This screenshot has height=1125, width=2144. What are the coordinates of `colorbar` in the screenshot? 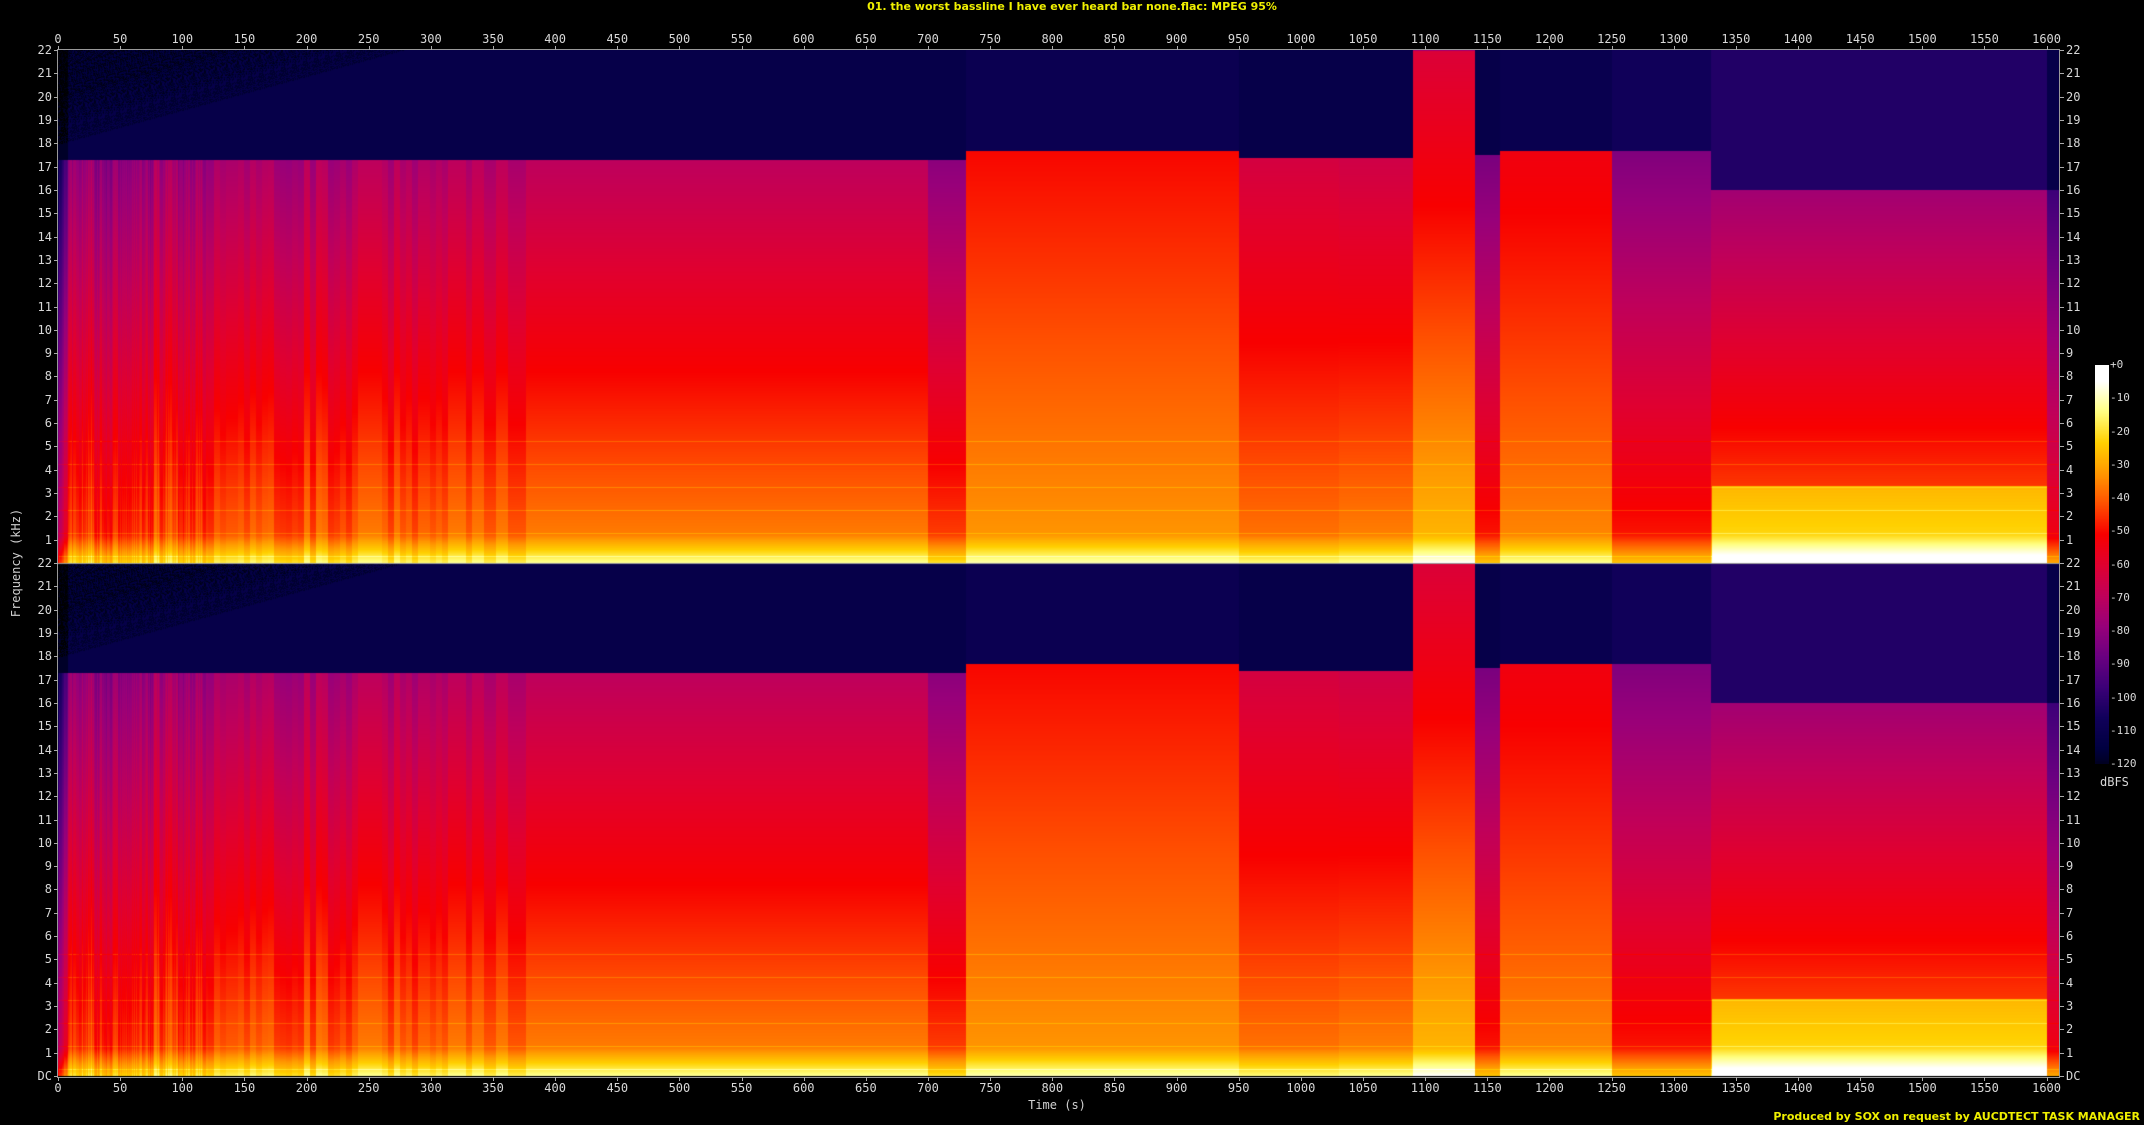 It's located at (2102, 564).